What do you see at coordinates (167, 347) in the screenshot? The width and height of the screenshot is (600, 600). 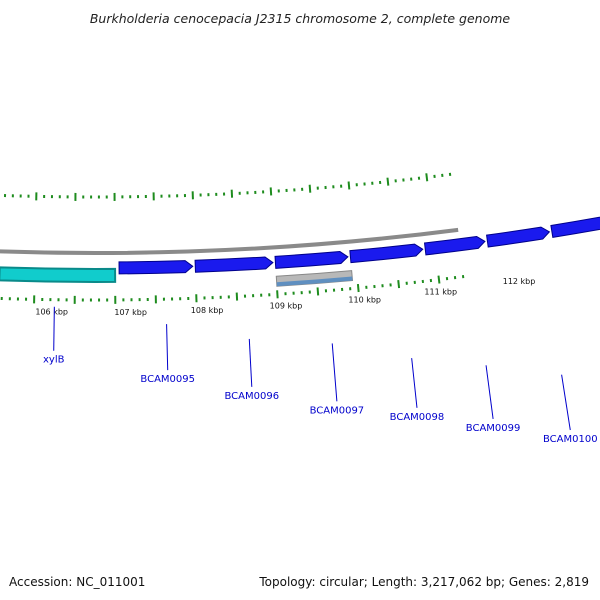 I see `label-leader-bcam0095` at bounding box center [167, 347].